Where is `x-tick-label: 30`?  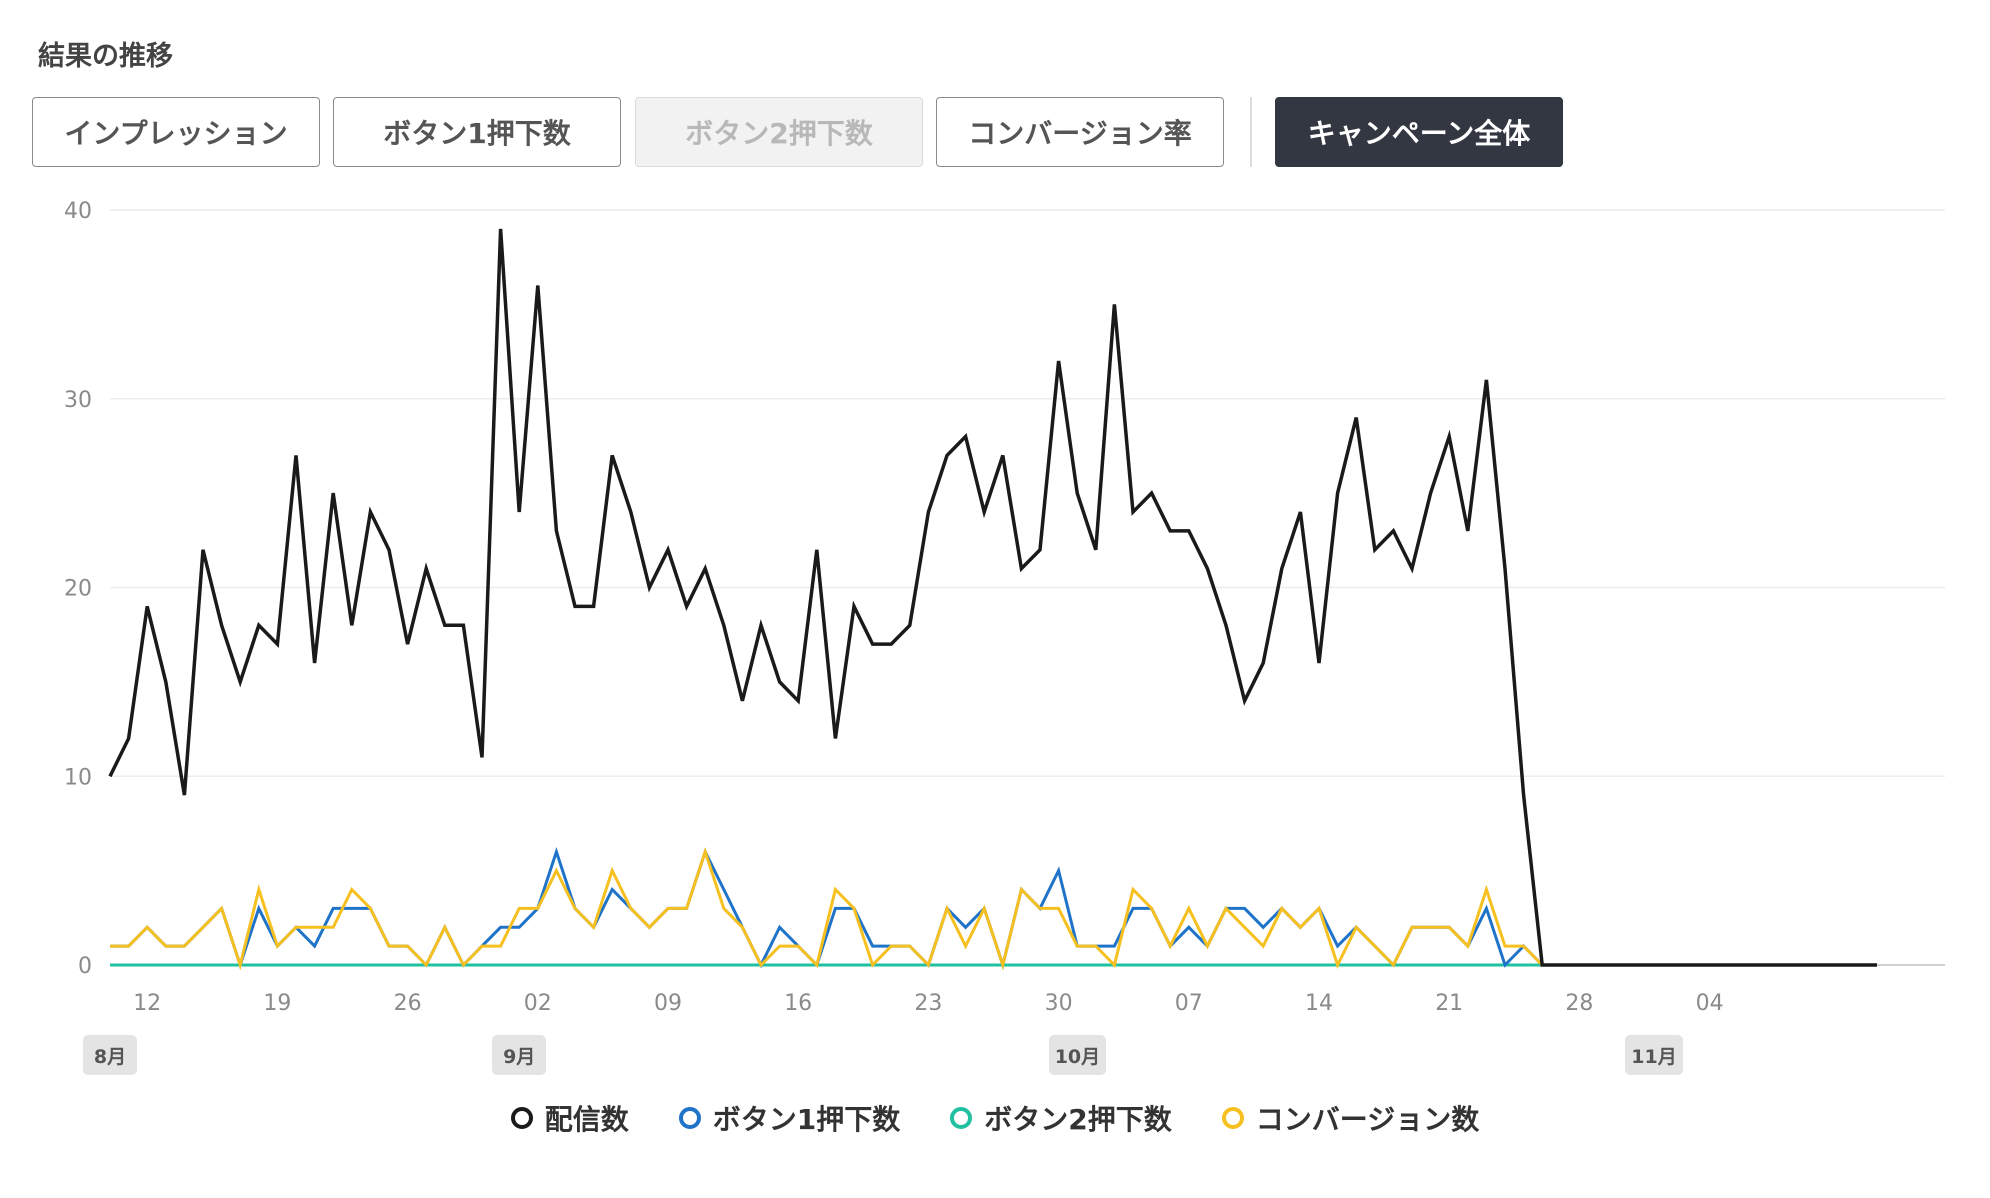 x-tick-label: 30 is located at coordinates (1059, 1003).